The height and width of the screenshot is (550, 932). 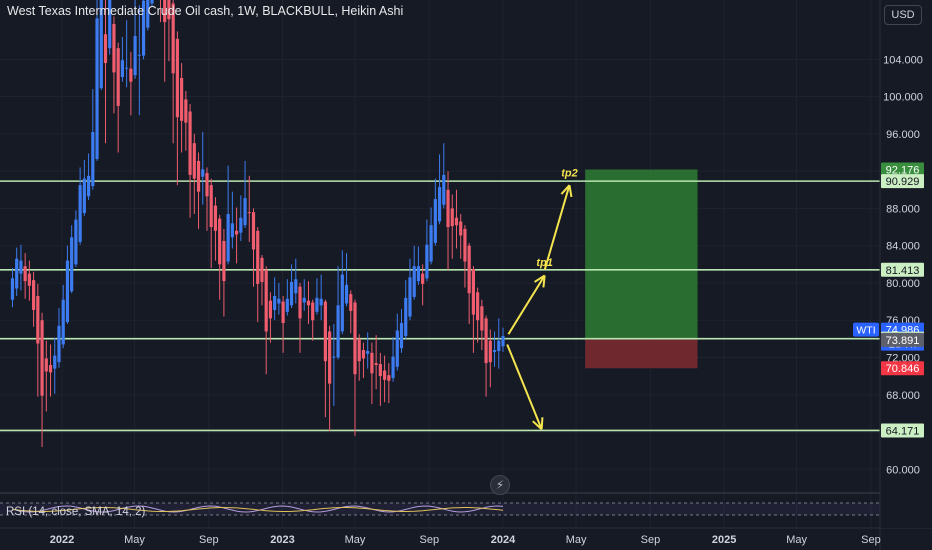 What do you see at coordinates (903, 284) in the screenshot?
I see `y-tick-label: 80.000` at bounding box center [903, 284].